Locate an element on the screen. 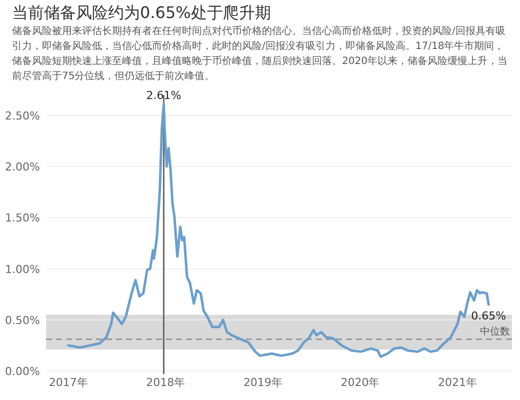 The width and height of the screenshot is (520, 400). x-tick-label: 2021年 is located at coordinates (458, 382).